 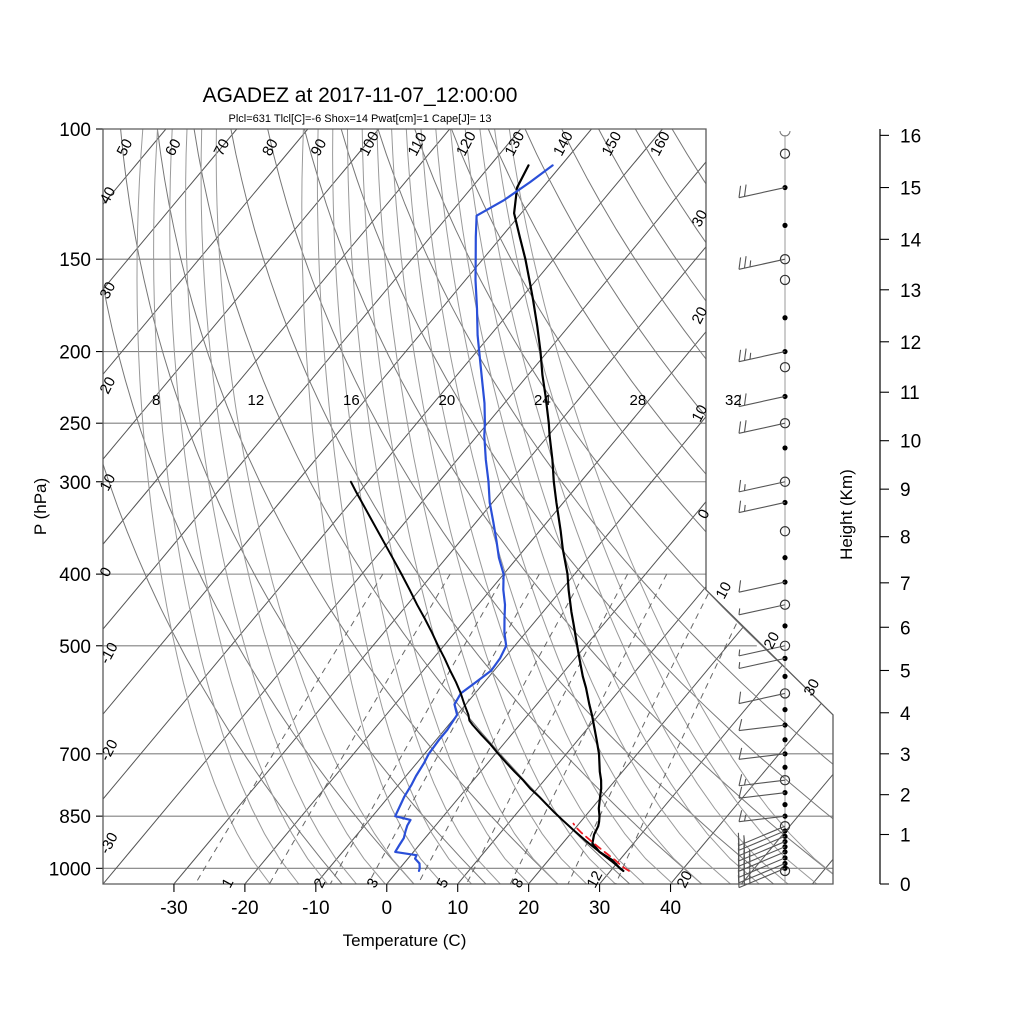 What do you see at coordinates (173, 908) in the screenshot?
I see `temperature-tick-label: -30` at bounding box center [173, 908].